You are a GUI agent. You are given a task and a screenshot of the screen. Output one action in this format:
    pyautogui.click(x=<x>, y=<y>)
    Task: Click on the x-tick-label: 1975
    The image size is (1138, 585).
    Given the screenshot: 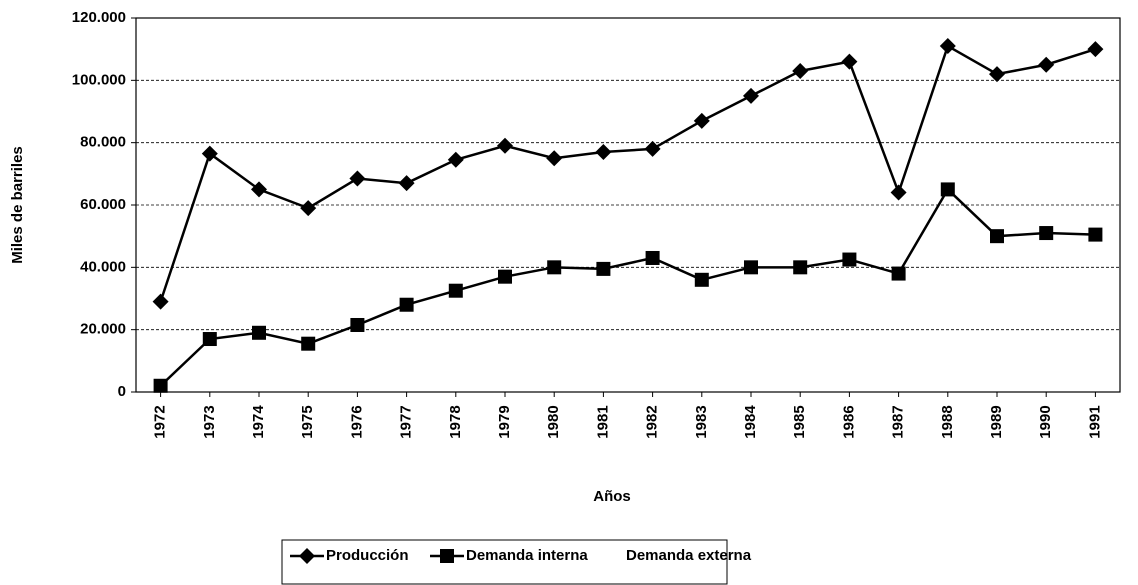 What is the action you would take?
    pyautogui.click(x=307, y=421)
    